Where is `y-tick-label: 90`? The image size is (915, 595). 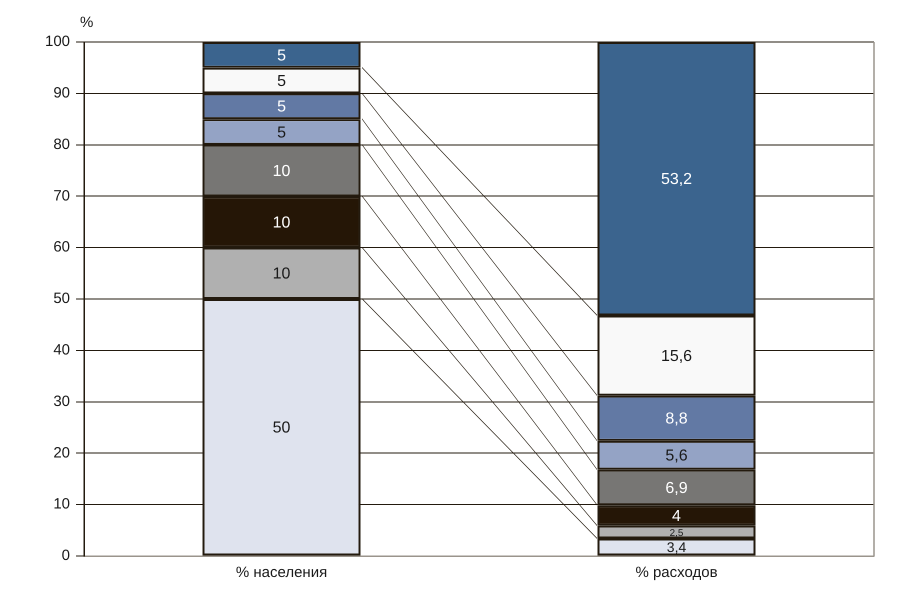
y-tick-label: 90 is located at coordinates (61, 93).